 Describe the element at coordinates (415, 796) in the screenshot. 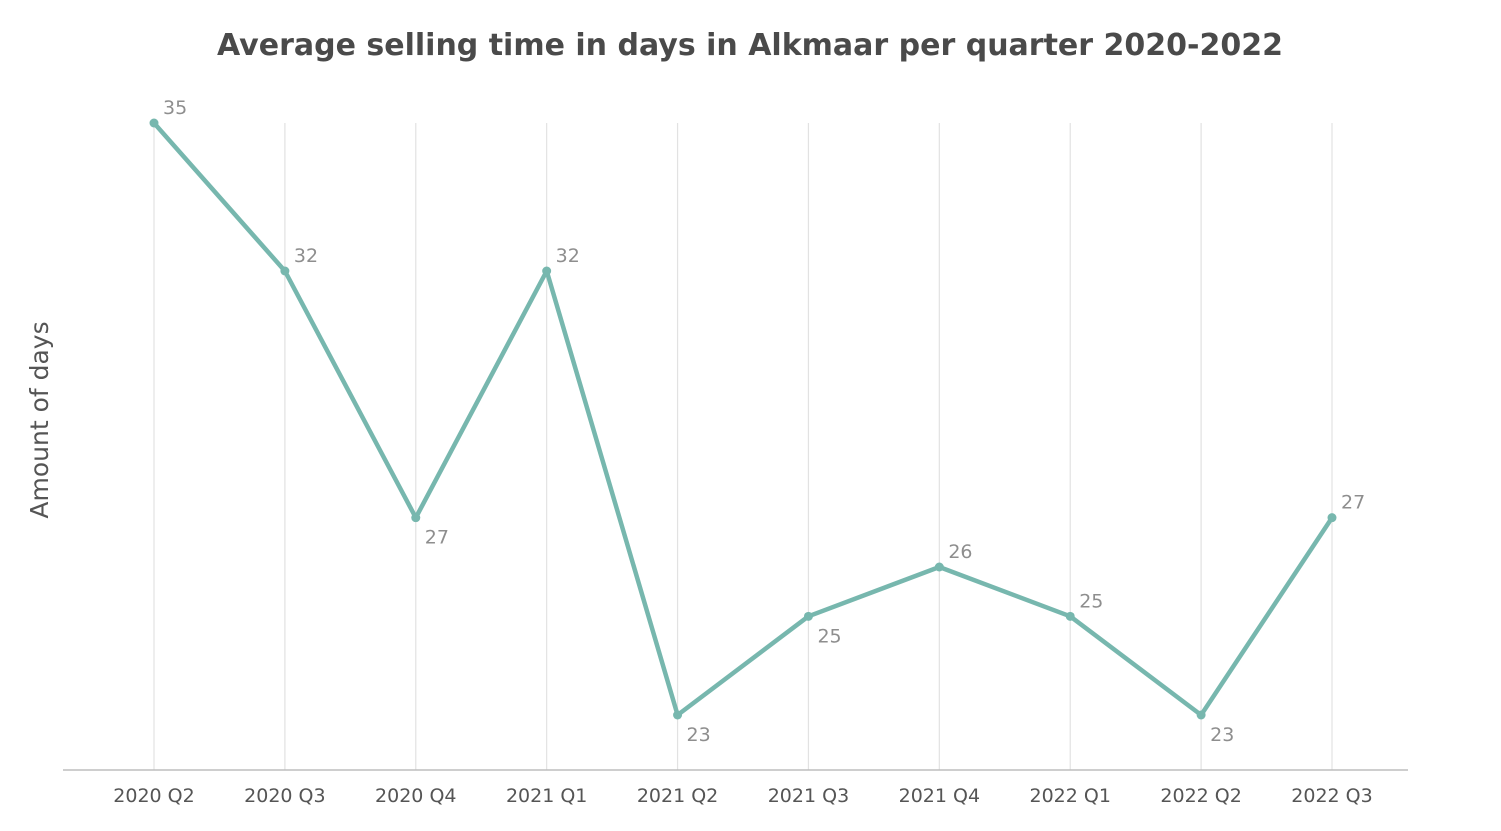

I see `x-tick-label: 2020 Q4` at that location.